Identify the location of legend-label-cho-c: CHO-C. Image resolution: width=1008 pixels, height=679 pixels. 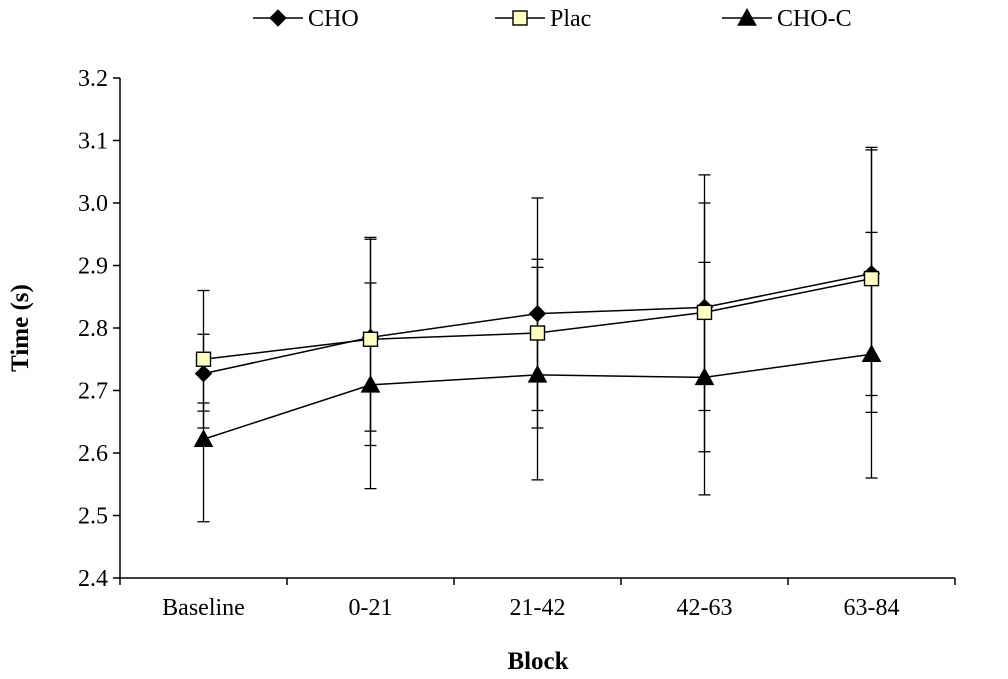
(814, 19).